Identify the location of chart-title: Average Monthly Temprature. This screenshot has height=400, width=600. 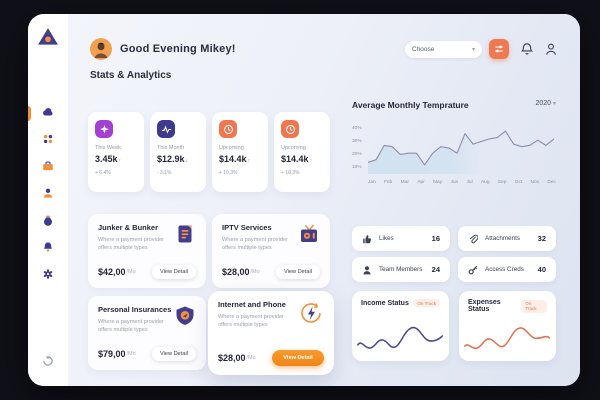
(410, 105).